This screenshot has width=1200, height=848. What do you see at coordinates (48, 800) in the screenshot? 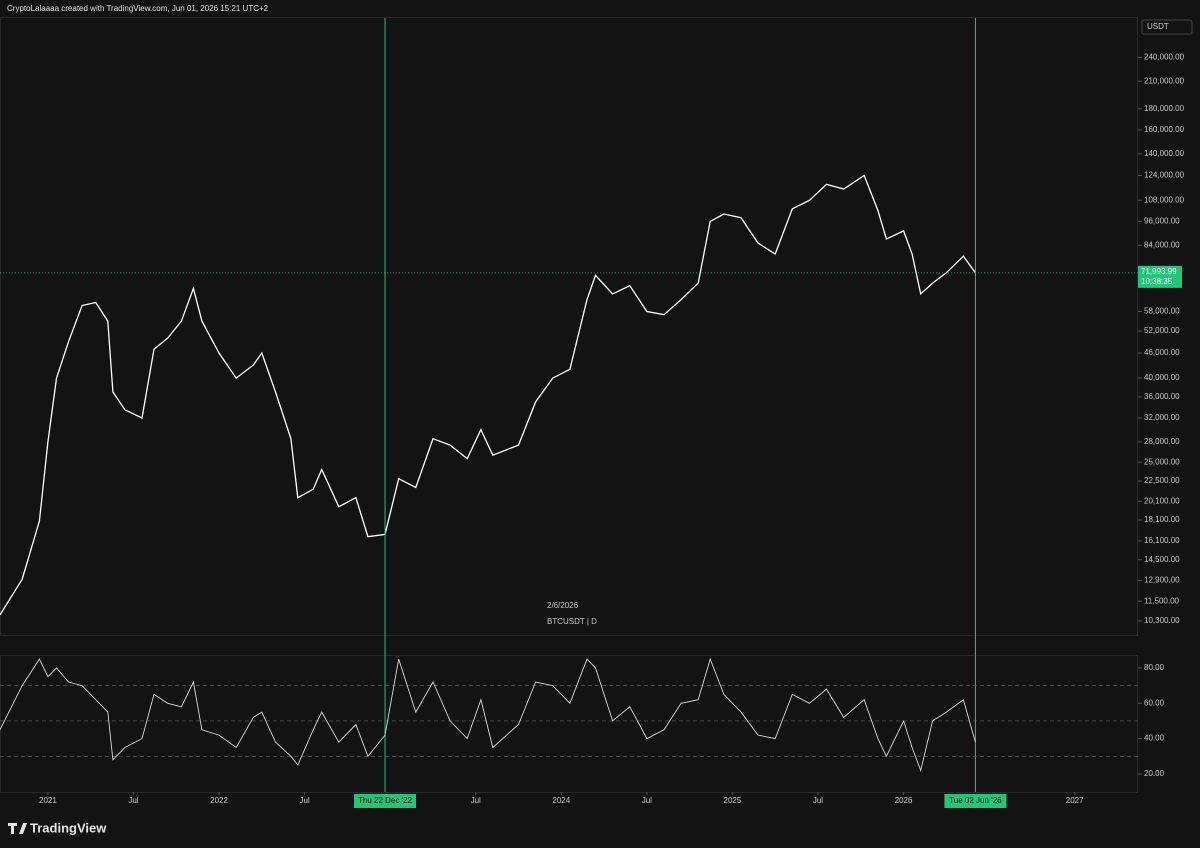
I see `x-tick-label: 2021` at bounding box center [48, 800].